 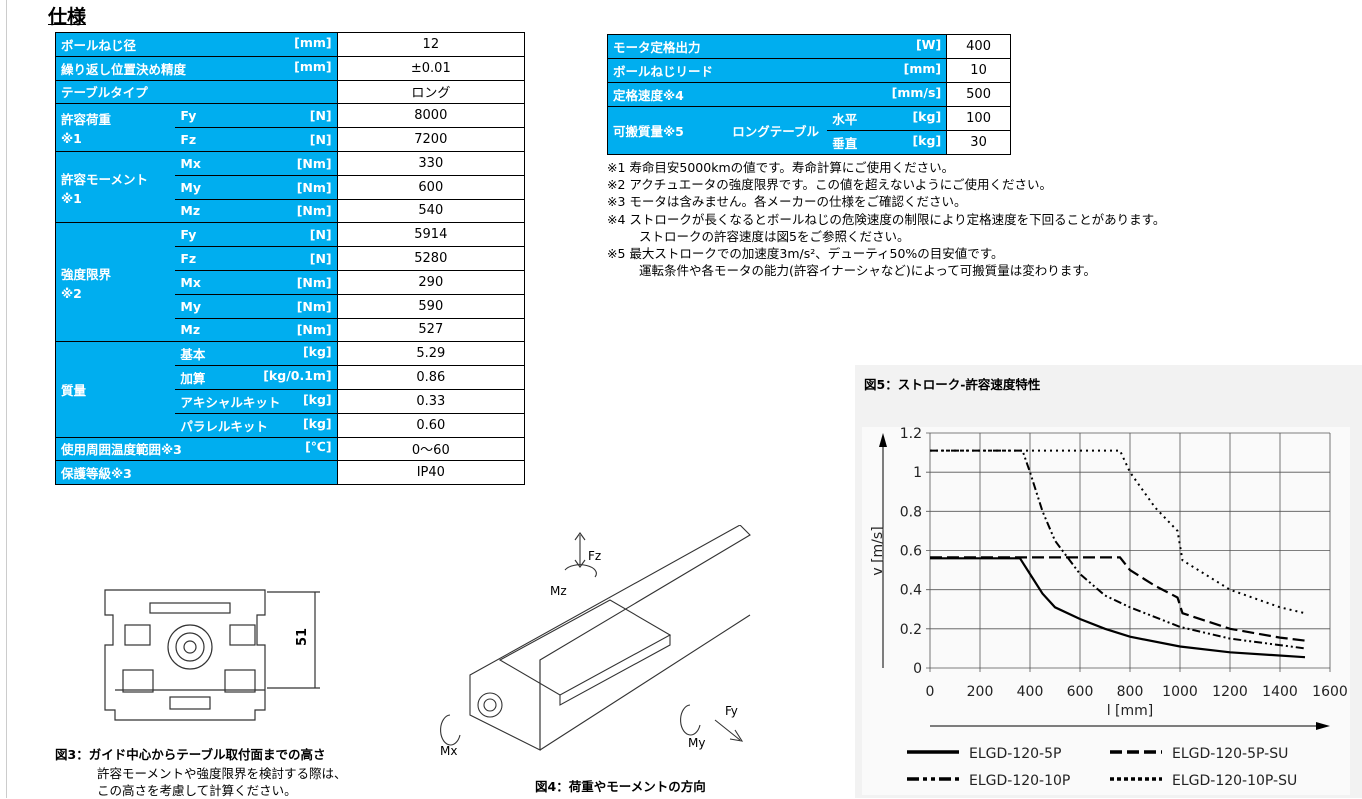 What do you see at coordinates (1330, 692) in the screenshot?
I see `x-tick-label: 1600` at bounding box center [1330, 692].